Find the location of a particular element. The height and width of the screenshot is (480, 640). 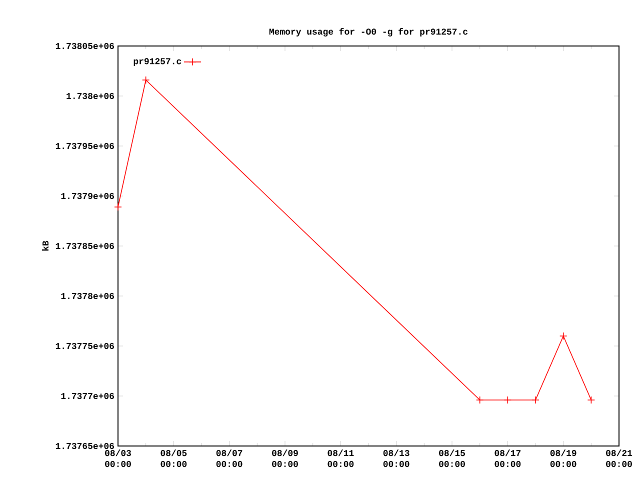

y-tick-label: 1.73805e+06 is located at coordinates (85, 46).